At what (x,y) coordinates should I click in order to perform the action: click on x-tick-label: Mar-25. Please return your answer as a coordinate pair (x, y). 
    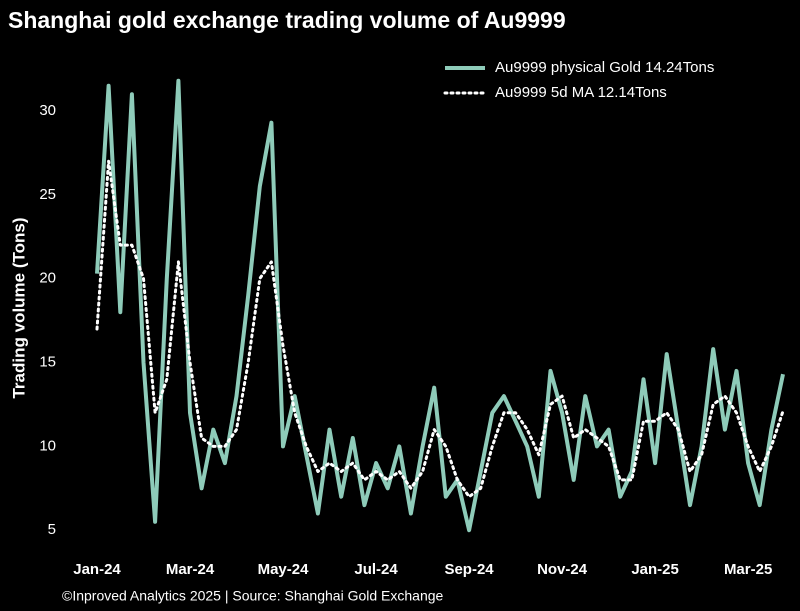
    Looking at the image, I should click on (748, 569).